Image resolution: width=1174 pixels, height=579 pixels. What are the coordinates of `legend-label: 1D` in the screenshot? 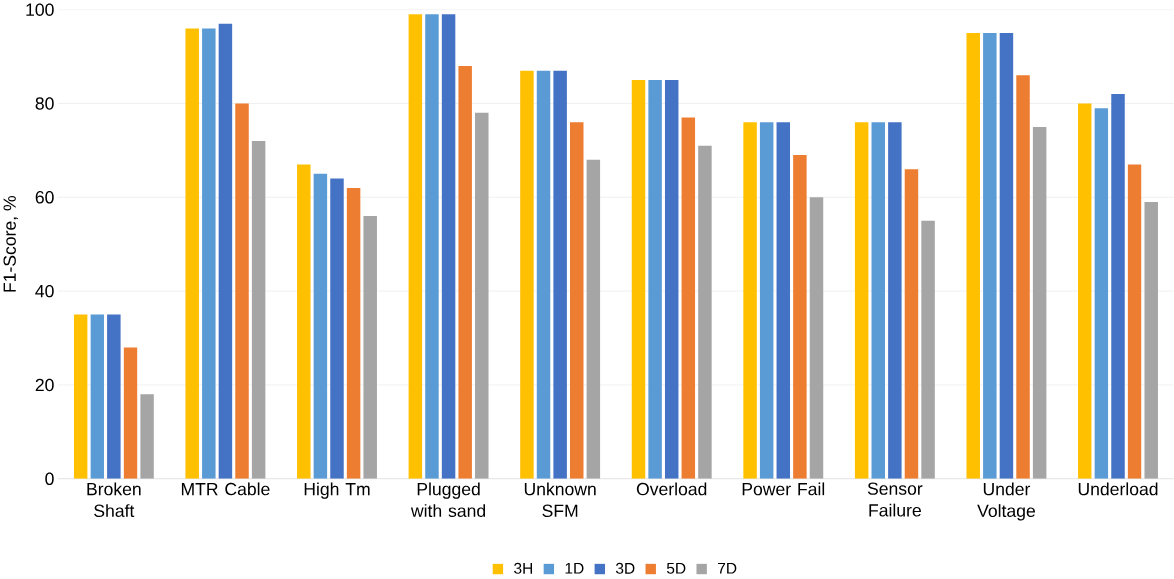 It's located at (574, 568).